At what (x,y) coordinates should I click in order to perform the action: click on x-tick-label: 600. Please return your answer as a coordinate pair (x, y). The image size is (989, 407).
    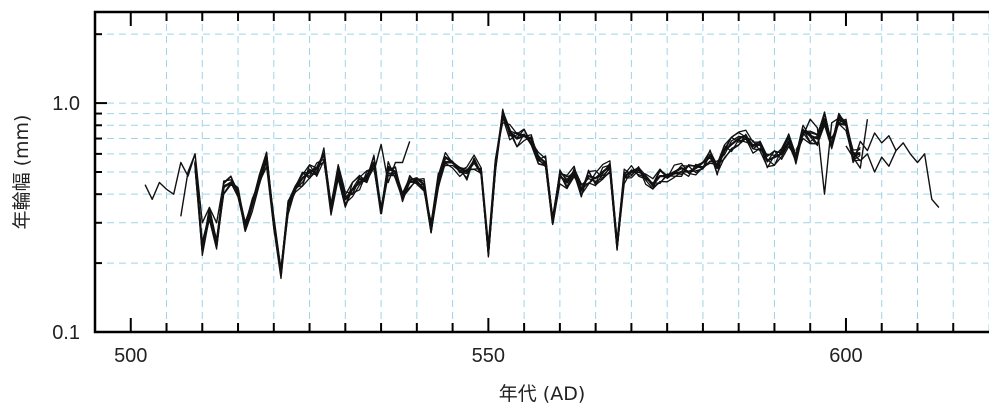
    Looking at the image, I should click on (845, 356).